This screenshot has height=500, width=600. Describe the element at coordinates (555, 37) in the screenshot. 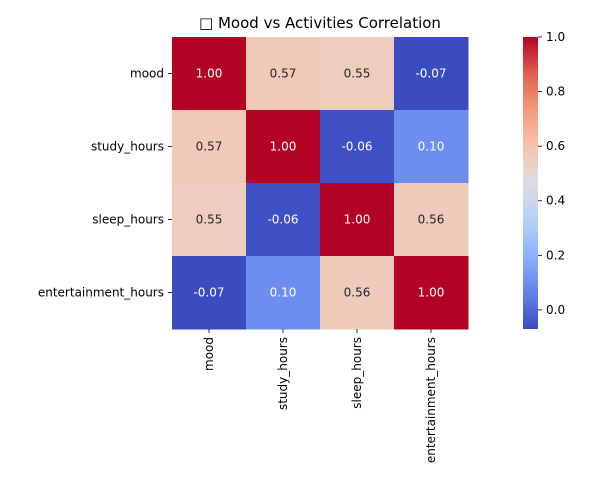

I see `colorbar-tick-label: 1.0` at that location.